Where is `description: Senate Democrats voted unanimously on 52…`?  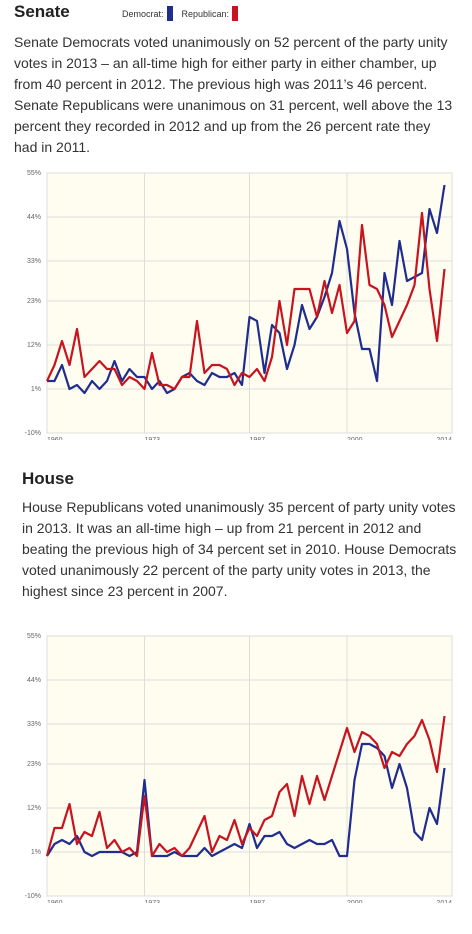
description: Senate Democrats voted unanimously on 52… is located at coordinates (233, 94).